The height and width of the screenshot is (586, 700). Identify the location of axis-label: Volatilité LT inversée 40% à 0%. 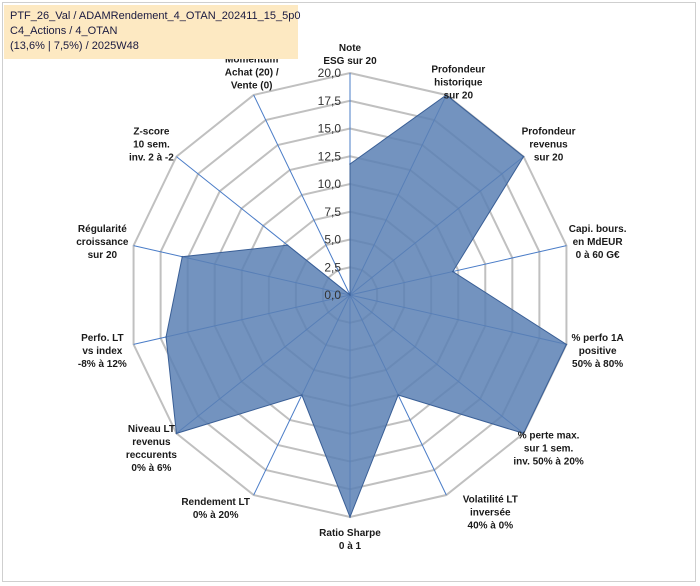
(490, 513).